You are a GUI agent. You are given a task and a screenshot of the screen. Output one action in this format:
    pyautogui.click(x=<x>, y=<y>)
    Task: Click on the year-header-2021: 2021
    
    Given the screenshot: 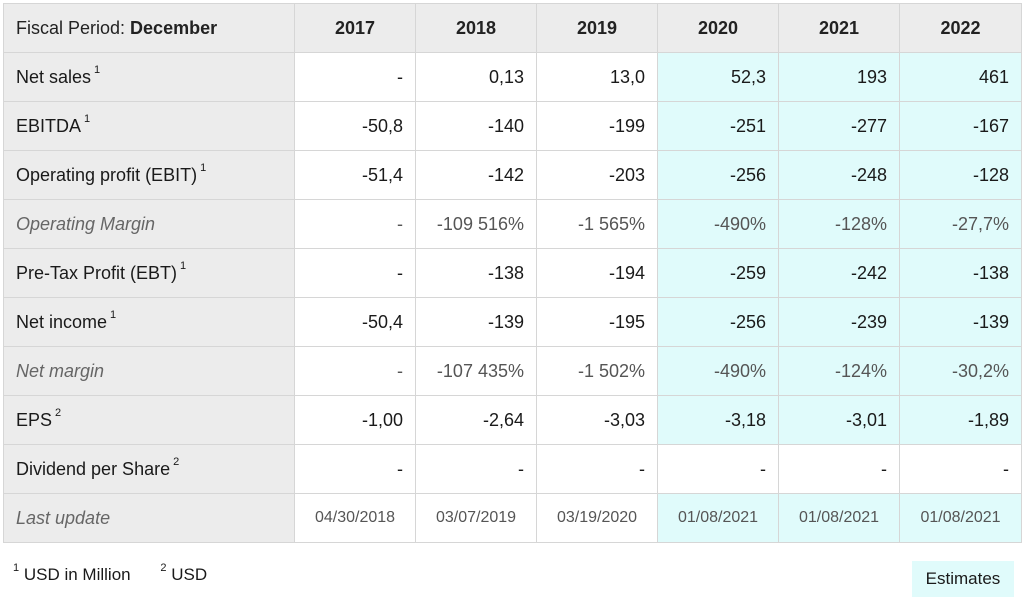 What is the action you would take?
    pyautogui.click(x=839, y=28)
    